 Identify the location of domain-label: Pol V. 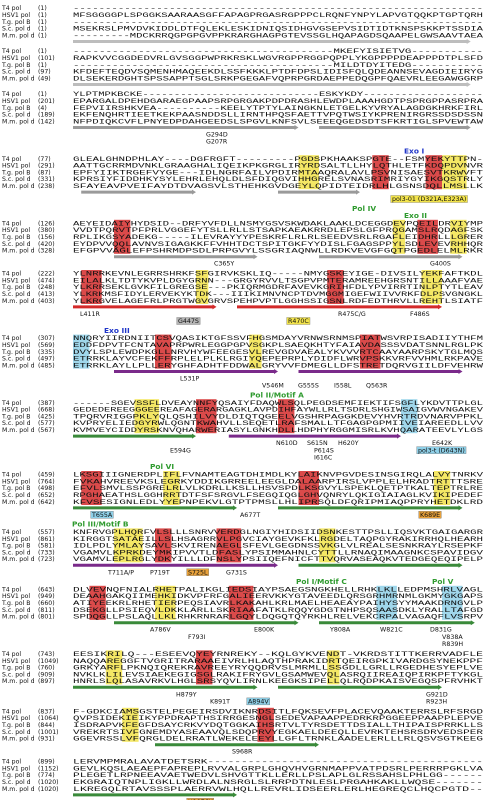
(443, 581).